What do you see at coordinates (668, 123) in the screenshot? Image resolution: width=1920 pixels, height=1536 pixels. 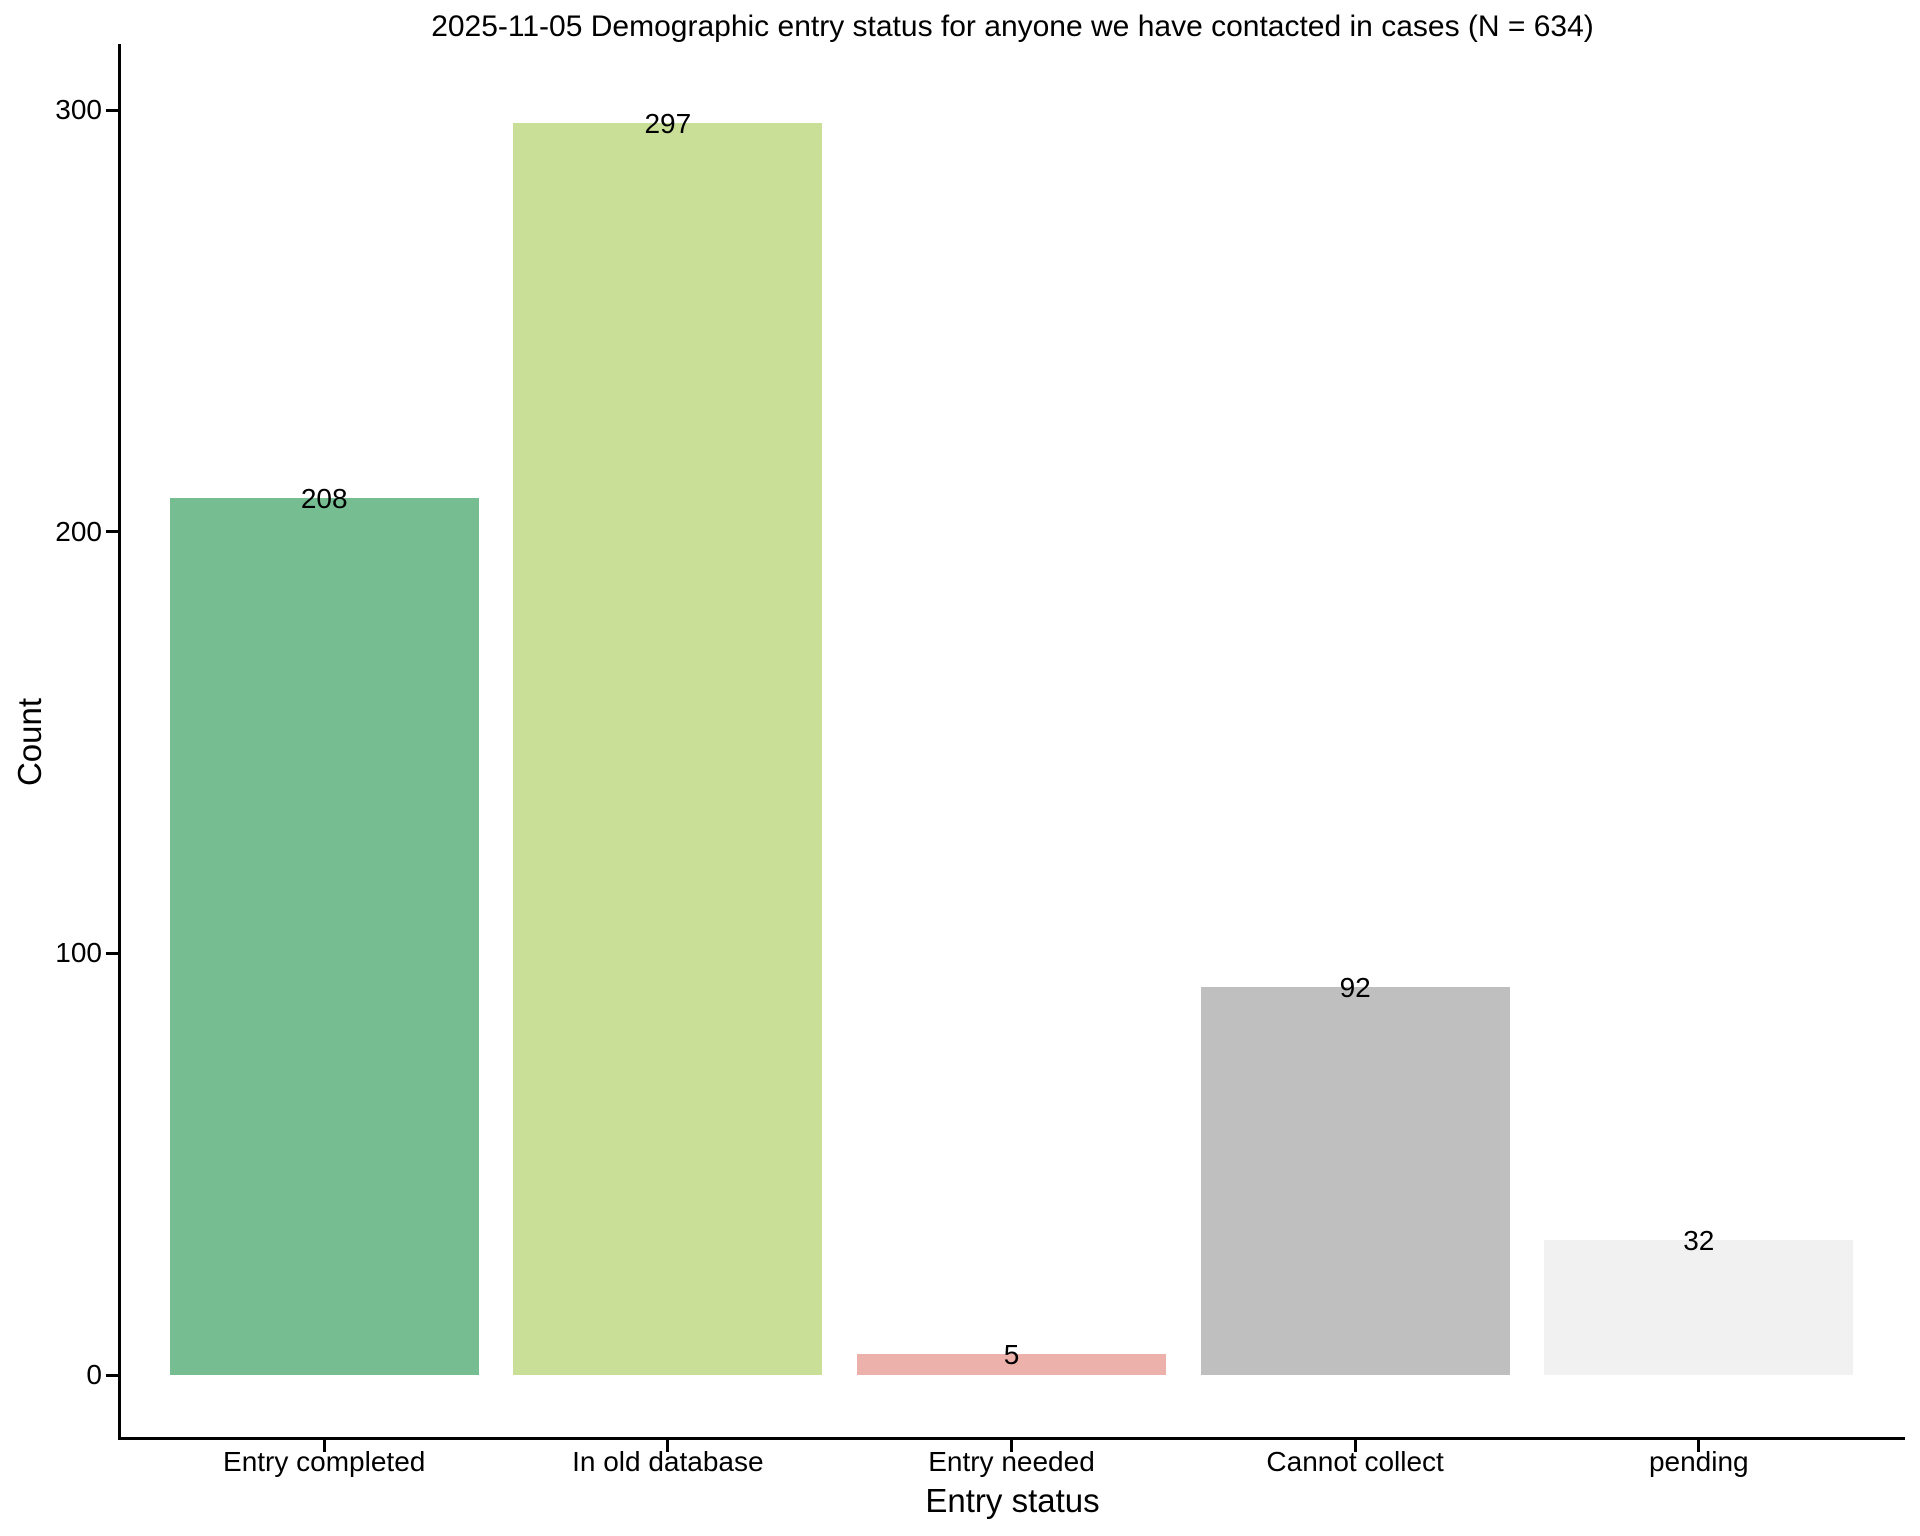 I see `bar-value-label: 297` at bounding box center [668, 123].